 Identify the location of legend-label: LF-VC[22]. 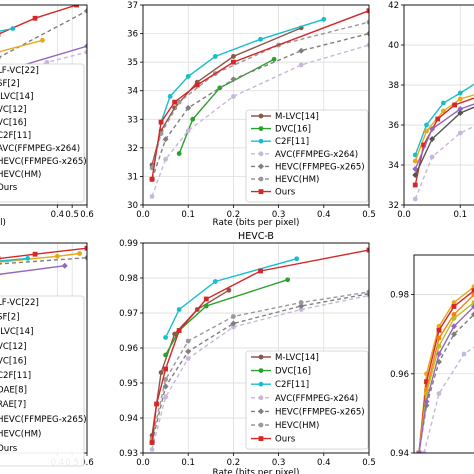
(19, 303).